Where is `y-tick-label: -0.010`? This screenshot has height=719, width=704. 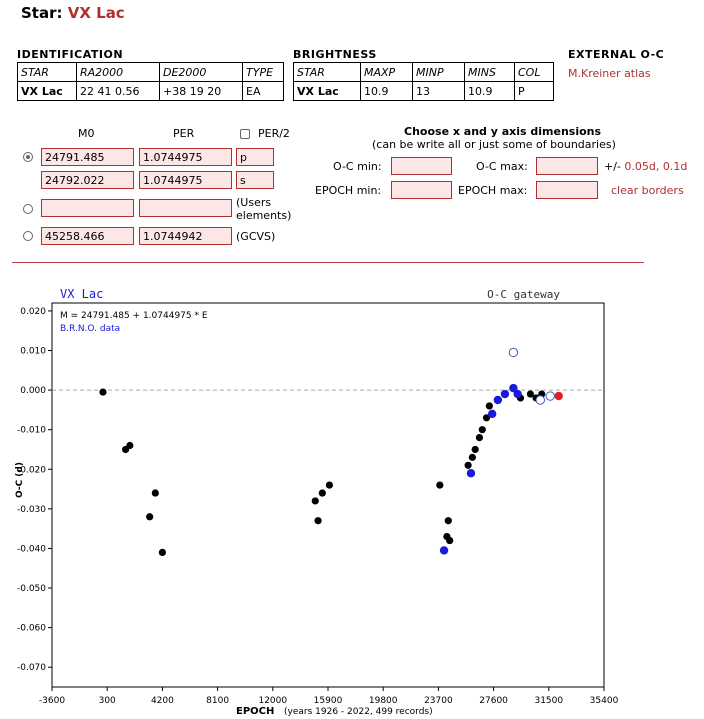
y-tick-label: -0.010 is located at coordinates (31, 431).